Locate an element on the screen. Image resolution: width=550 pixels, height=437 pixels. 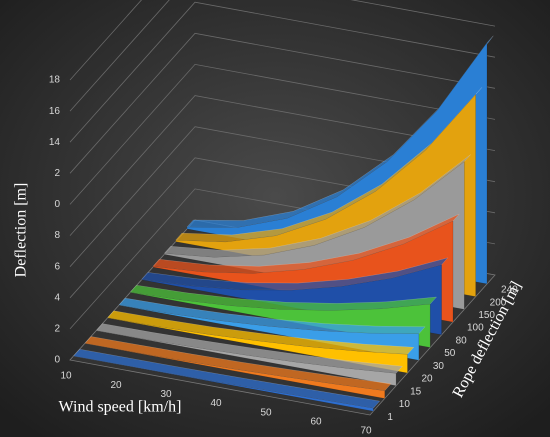
x-axis-title: Wind speed [km/h] is located at coordinates (120, 407).